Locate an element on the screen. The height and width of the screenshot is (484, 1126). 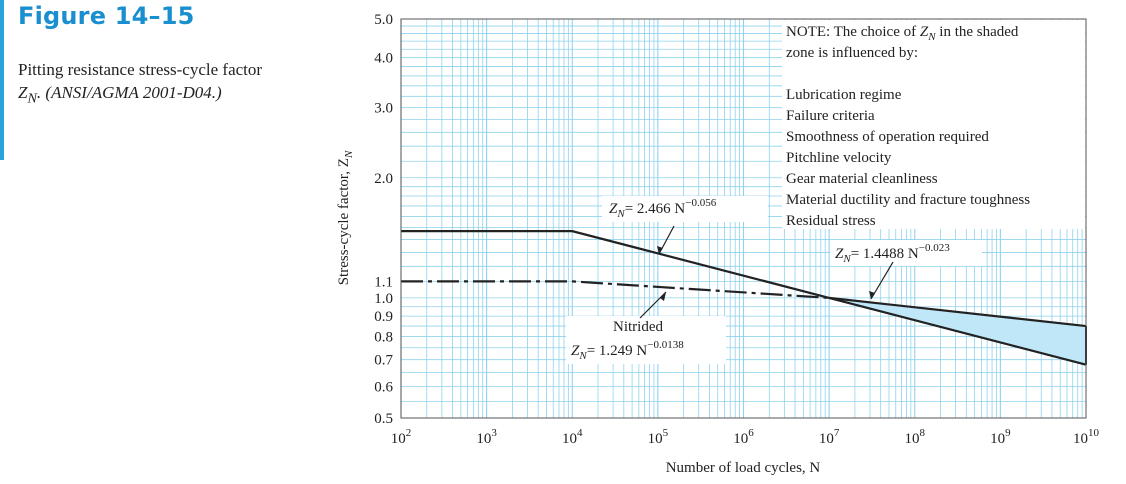
y-tick-label: 0.8 is located at coordinates (383, 338).